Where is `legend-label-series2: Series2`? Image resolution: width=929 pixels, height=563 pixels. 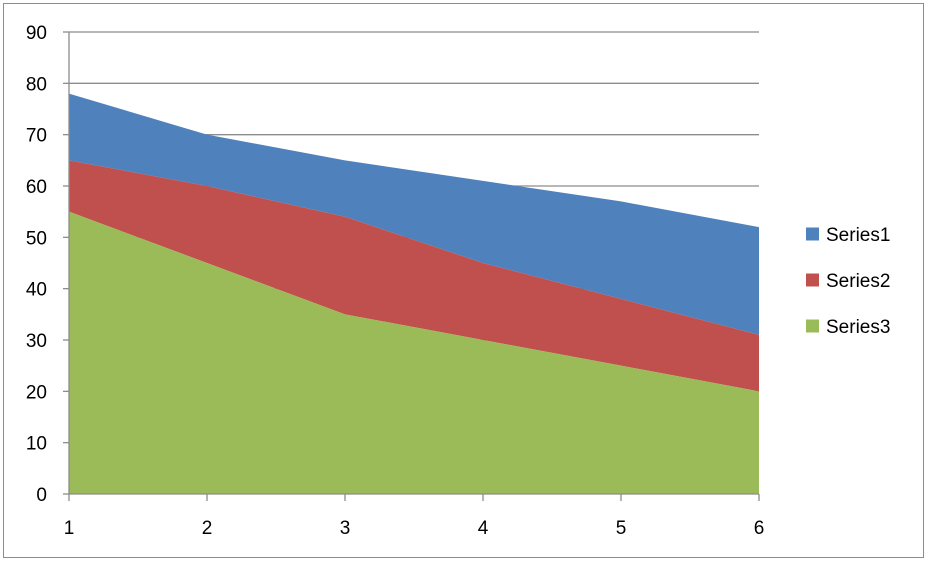
legend-label-series2: Series2 is located at coordinates (858, 281).